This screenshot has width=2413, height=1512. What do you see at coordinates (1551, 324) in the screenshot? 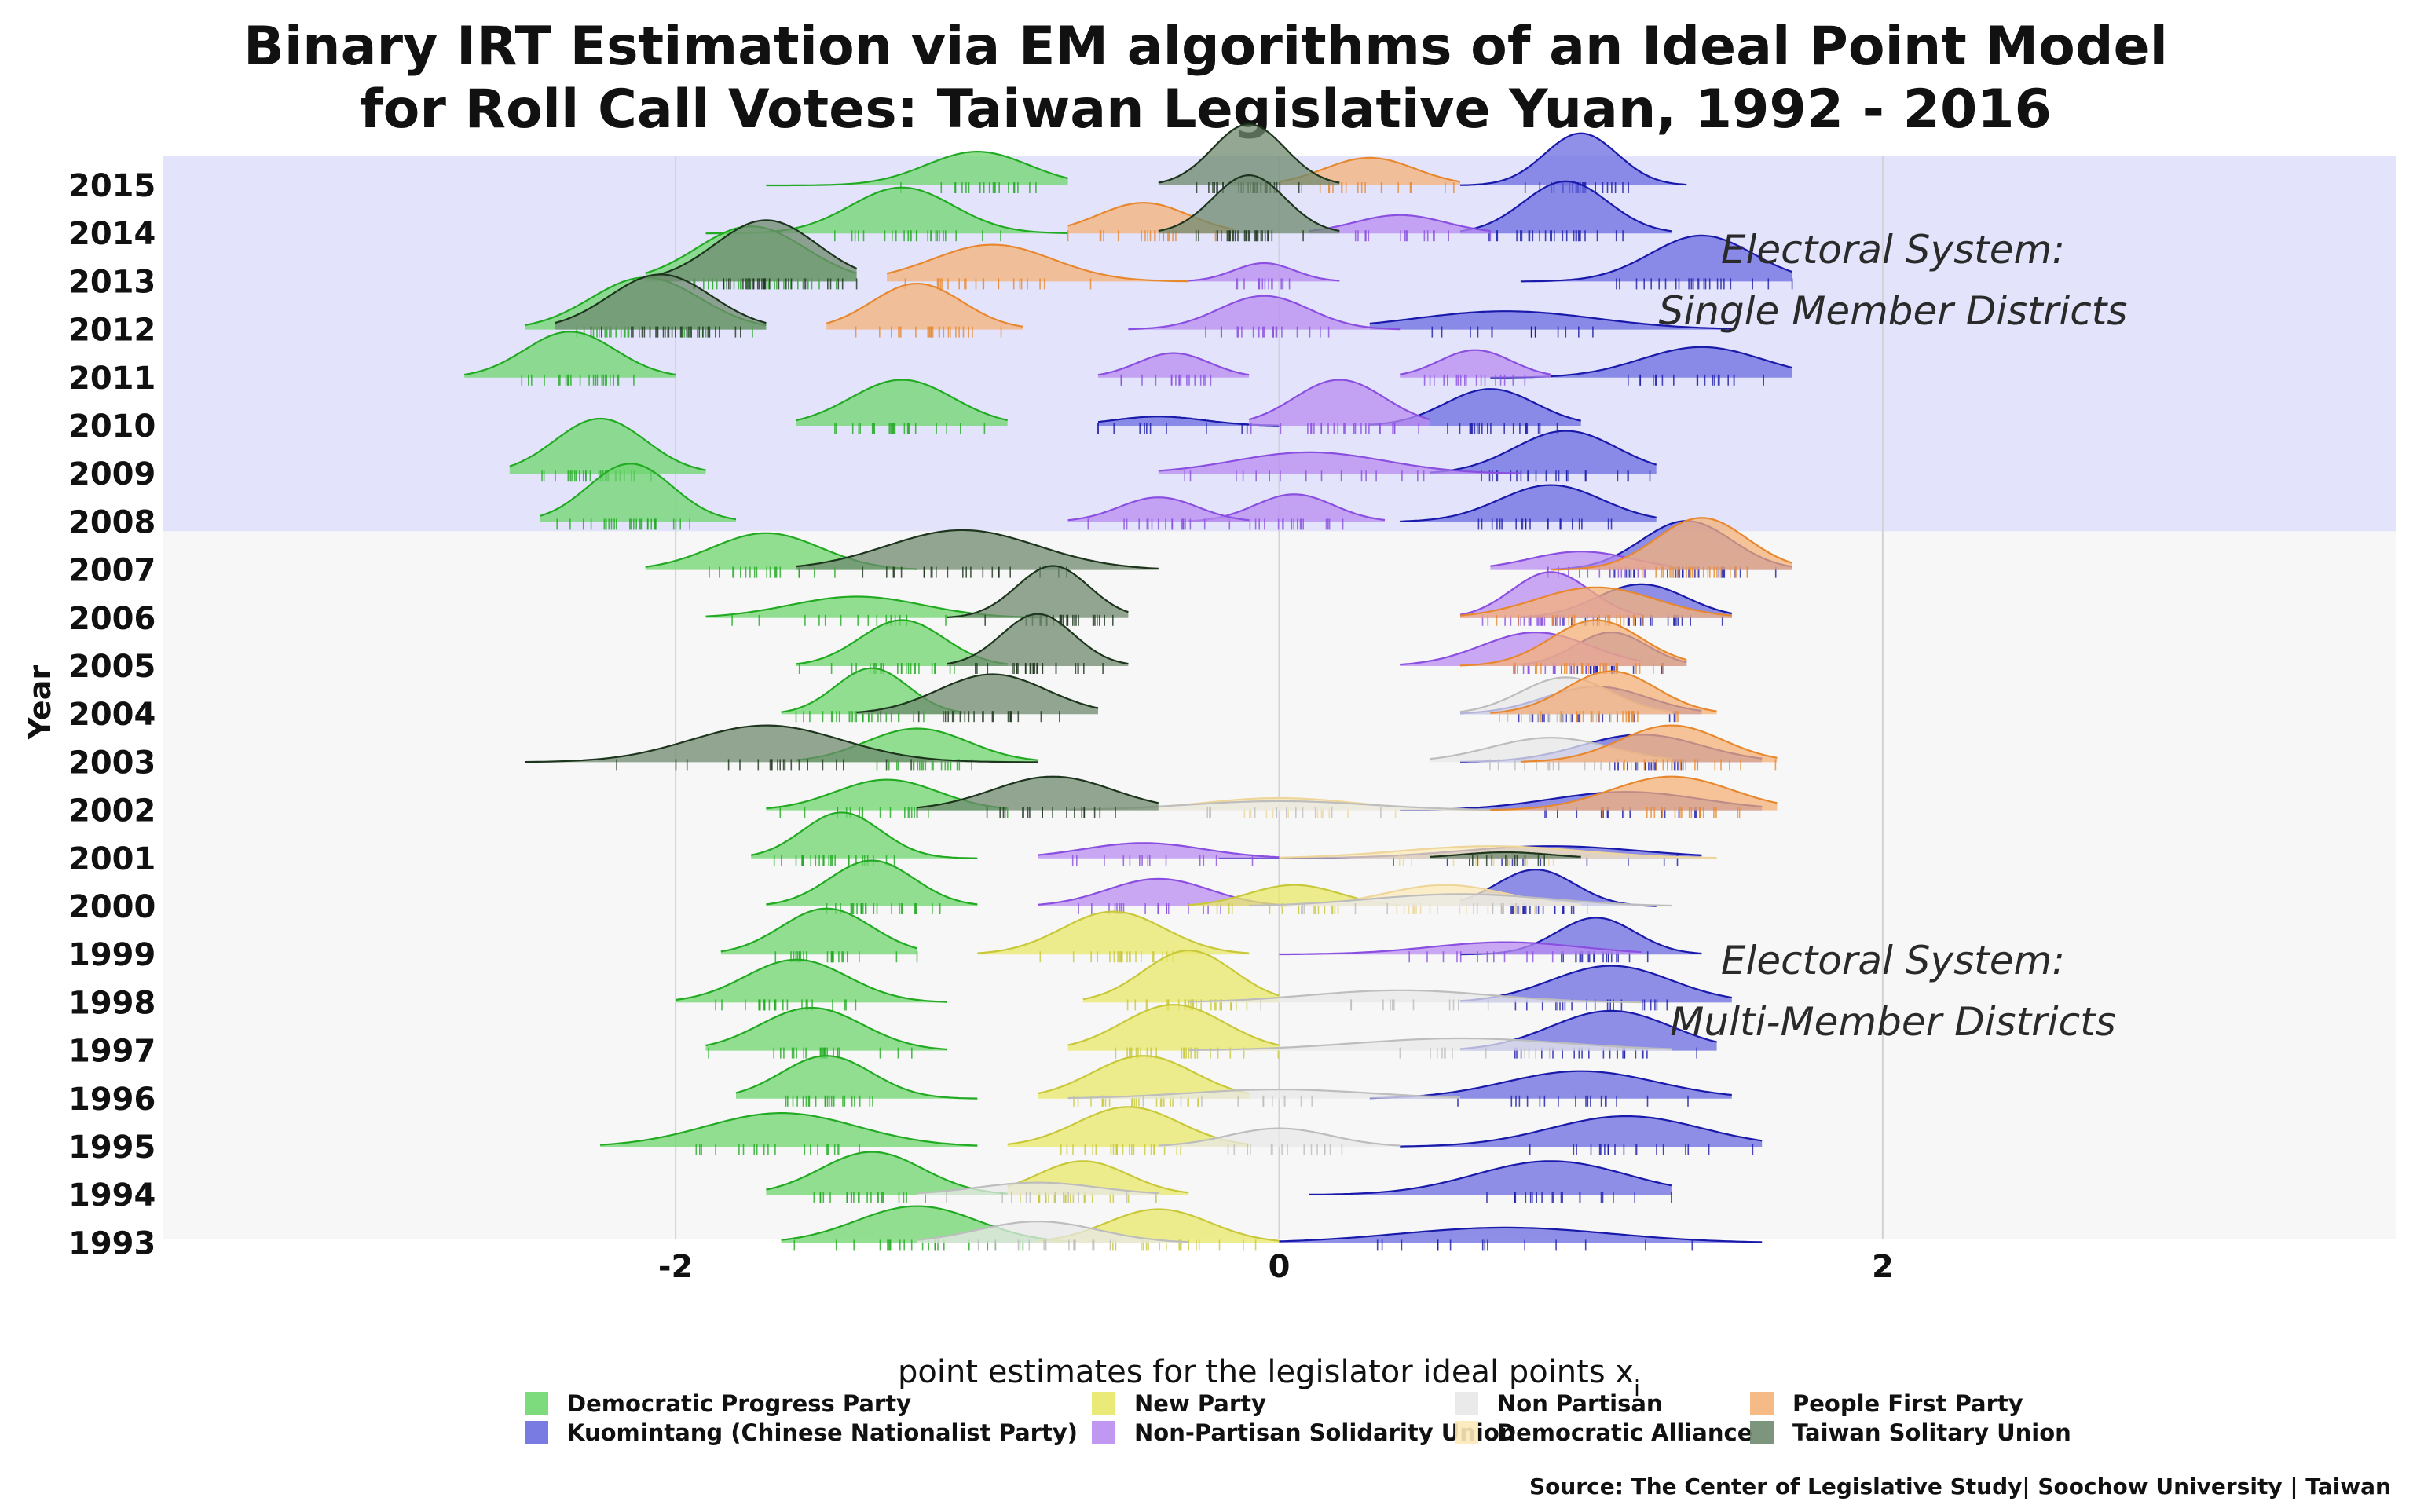
I see `density-ridge-2012-KMT` at bounding box center [1551, 324].